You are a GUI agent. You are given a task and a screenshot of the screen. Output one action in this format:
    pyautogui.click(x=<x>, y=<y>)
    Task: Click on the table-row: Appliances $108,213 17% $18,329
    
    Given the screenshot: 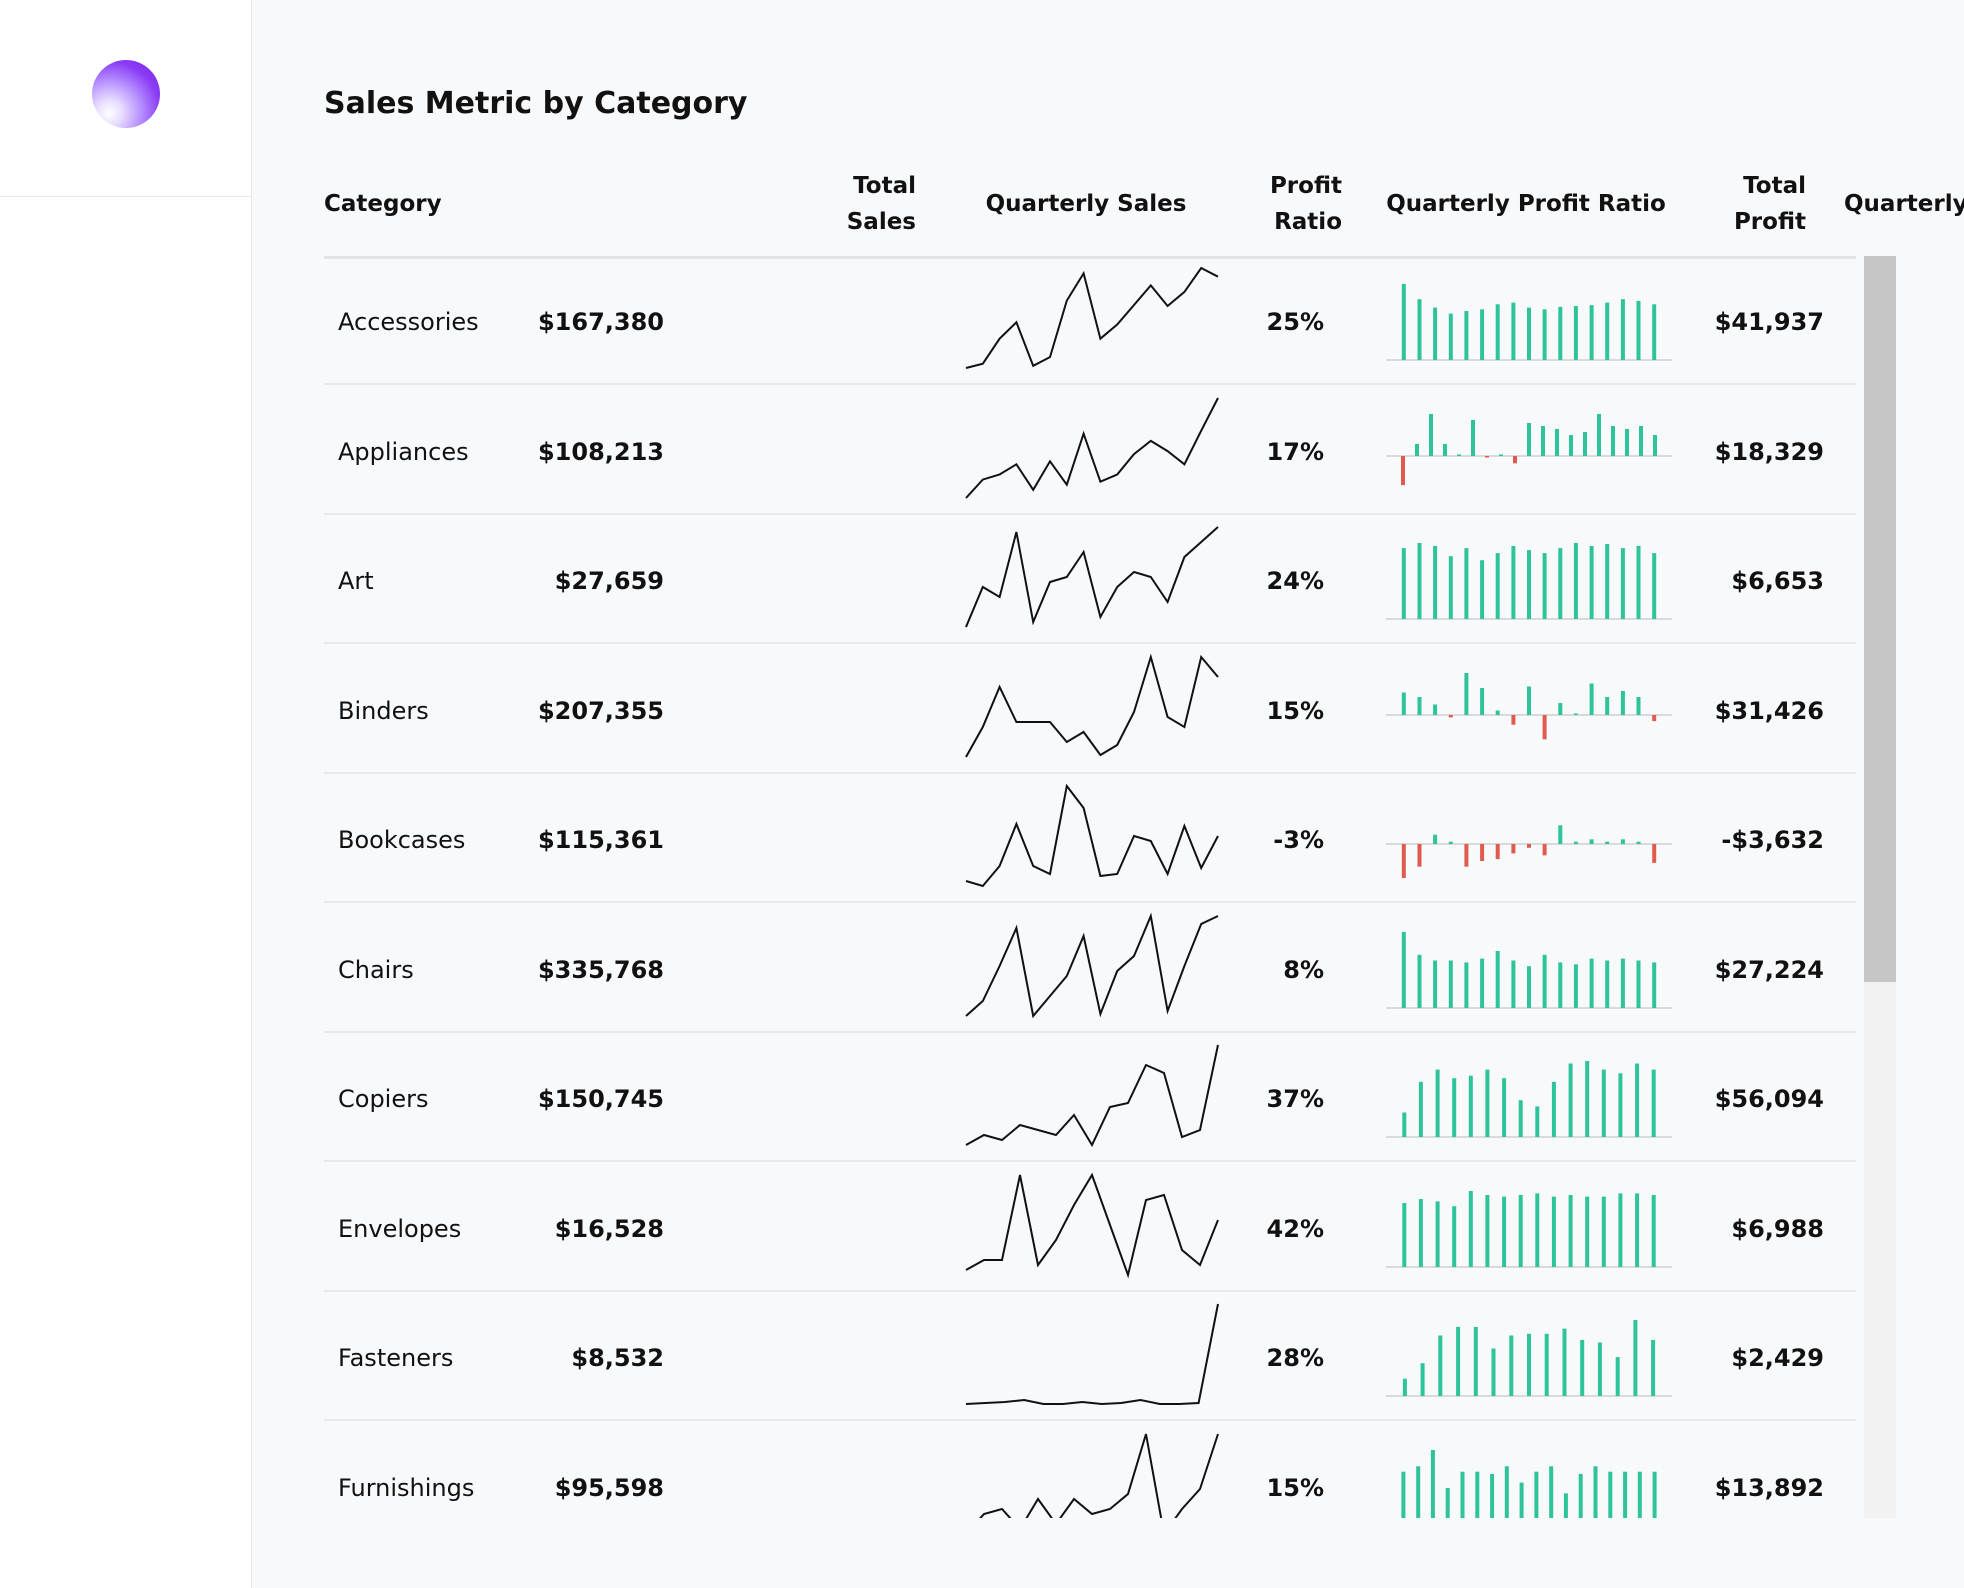 What is the action you would take?
    pyautogui.click(x=1090, y=450)
    